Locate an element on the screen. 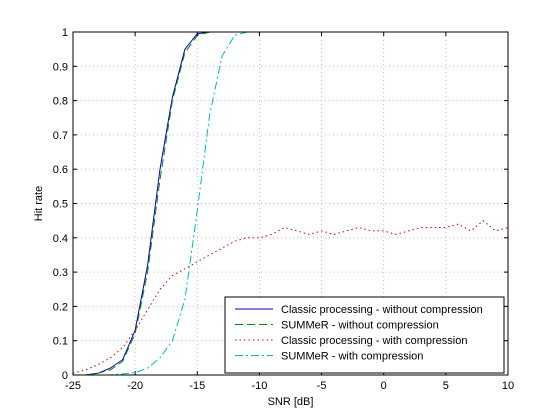 The width and height of the screenshot is (560, 420). legend-entry-4: SUMMeR - with compression is located at coordinates (352, 357).